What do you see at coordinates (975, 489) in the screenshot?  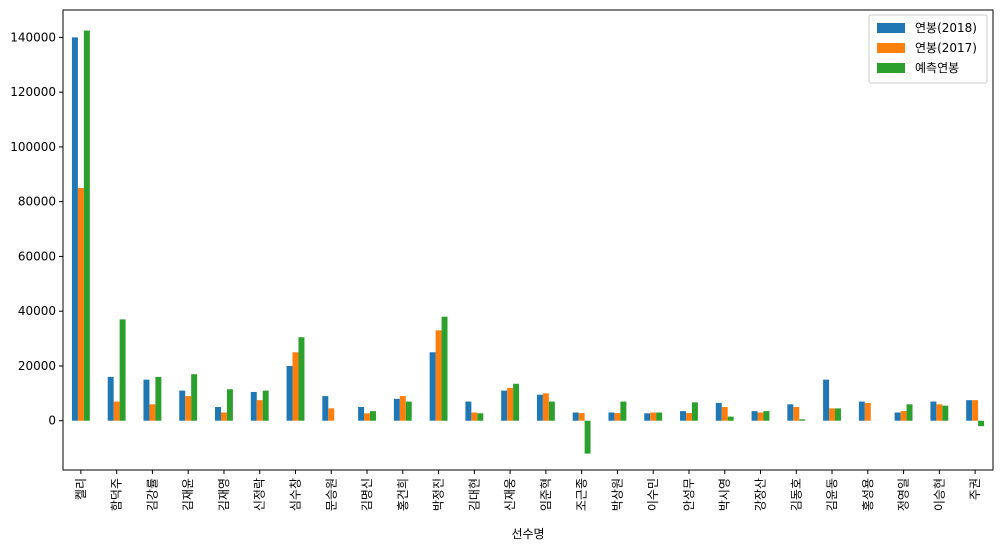 I see `x-tick-label: 주권` at bounding box center [975, 489].